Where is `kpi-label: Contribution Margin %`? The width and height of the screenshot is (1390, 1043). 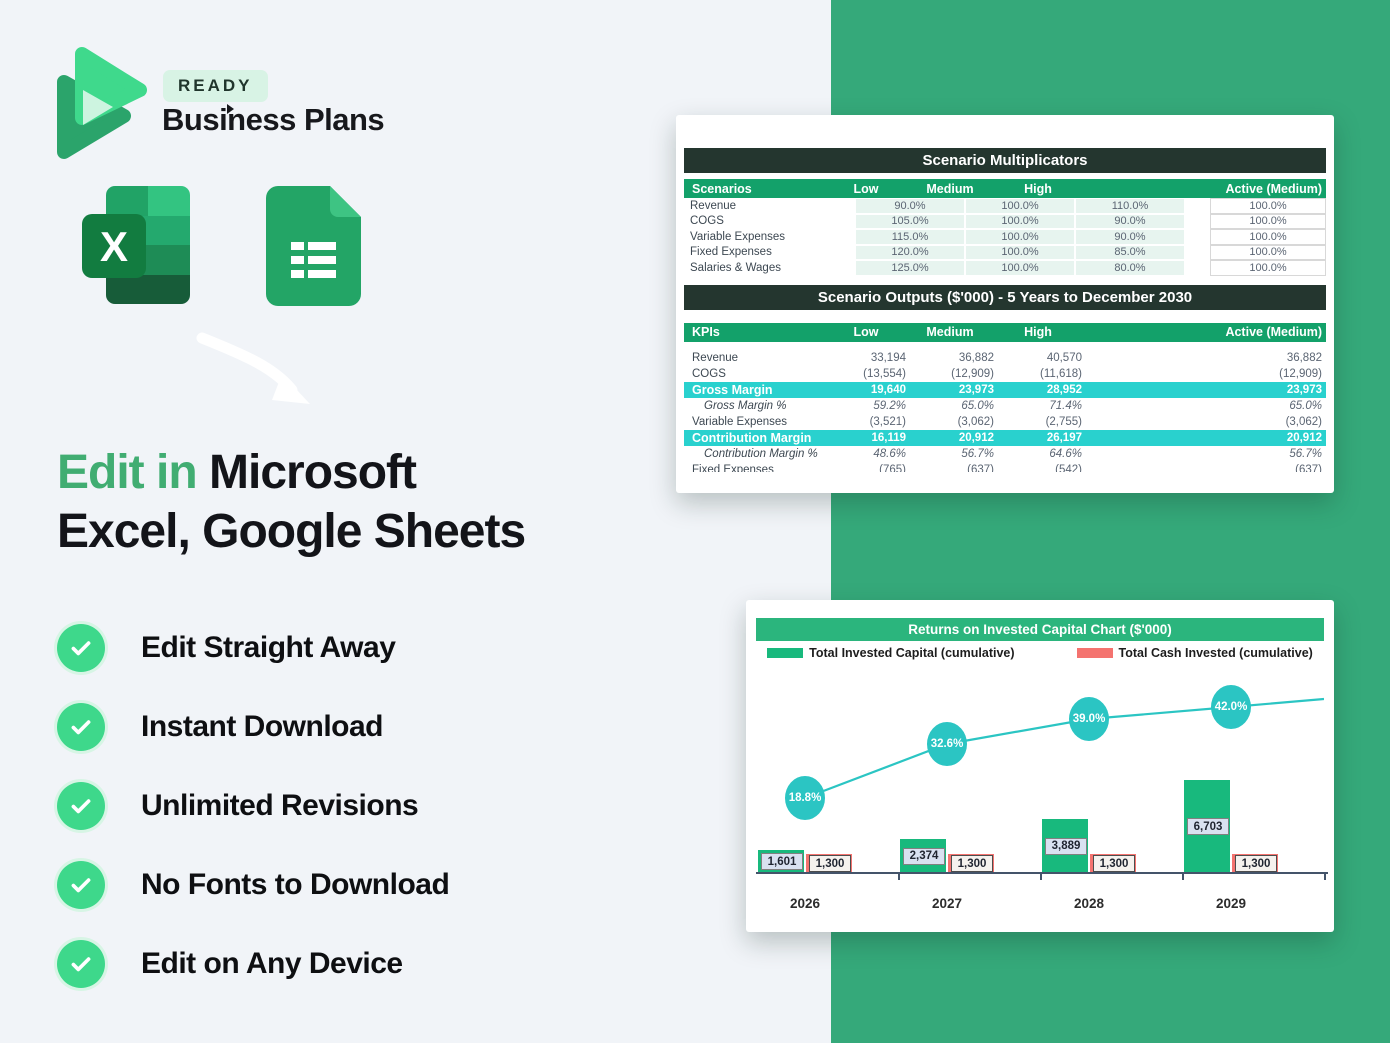 kpi-label: Contribution Margin % is located at coordinates (761, 453).